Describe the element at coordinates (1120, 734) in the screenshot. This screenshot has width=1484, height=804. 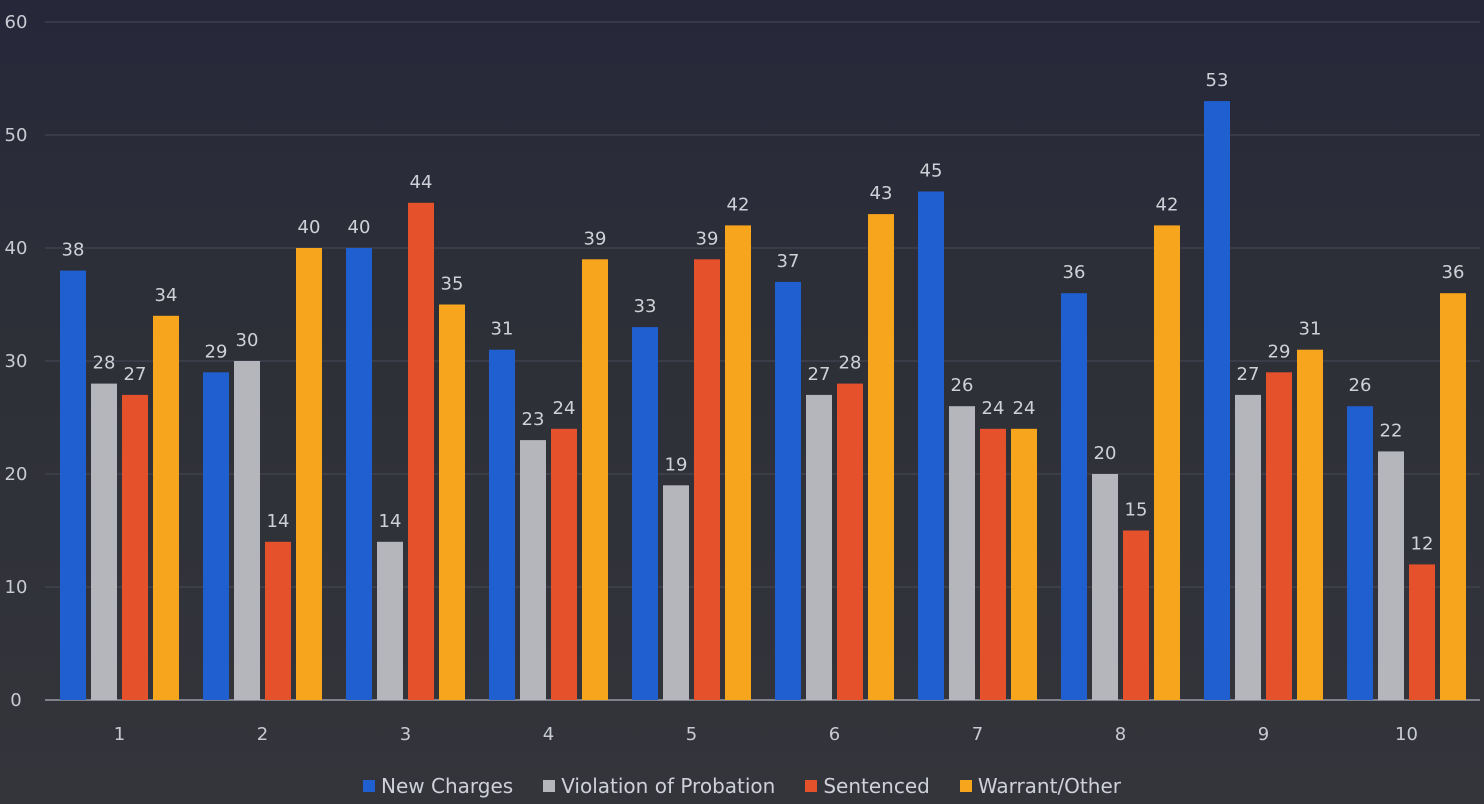
I see `x-tick-label: 8` at that location.